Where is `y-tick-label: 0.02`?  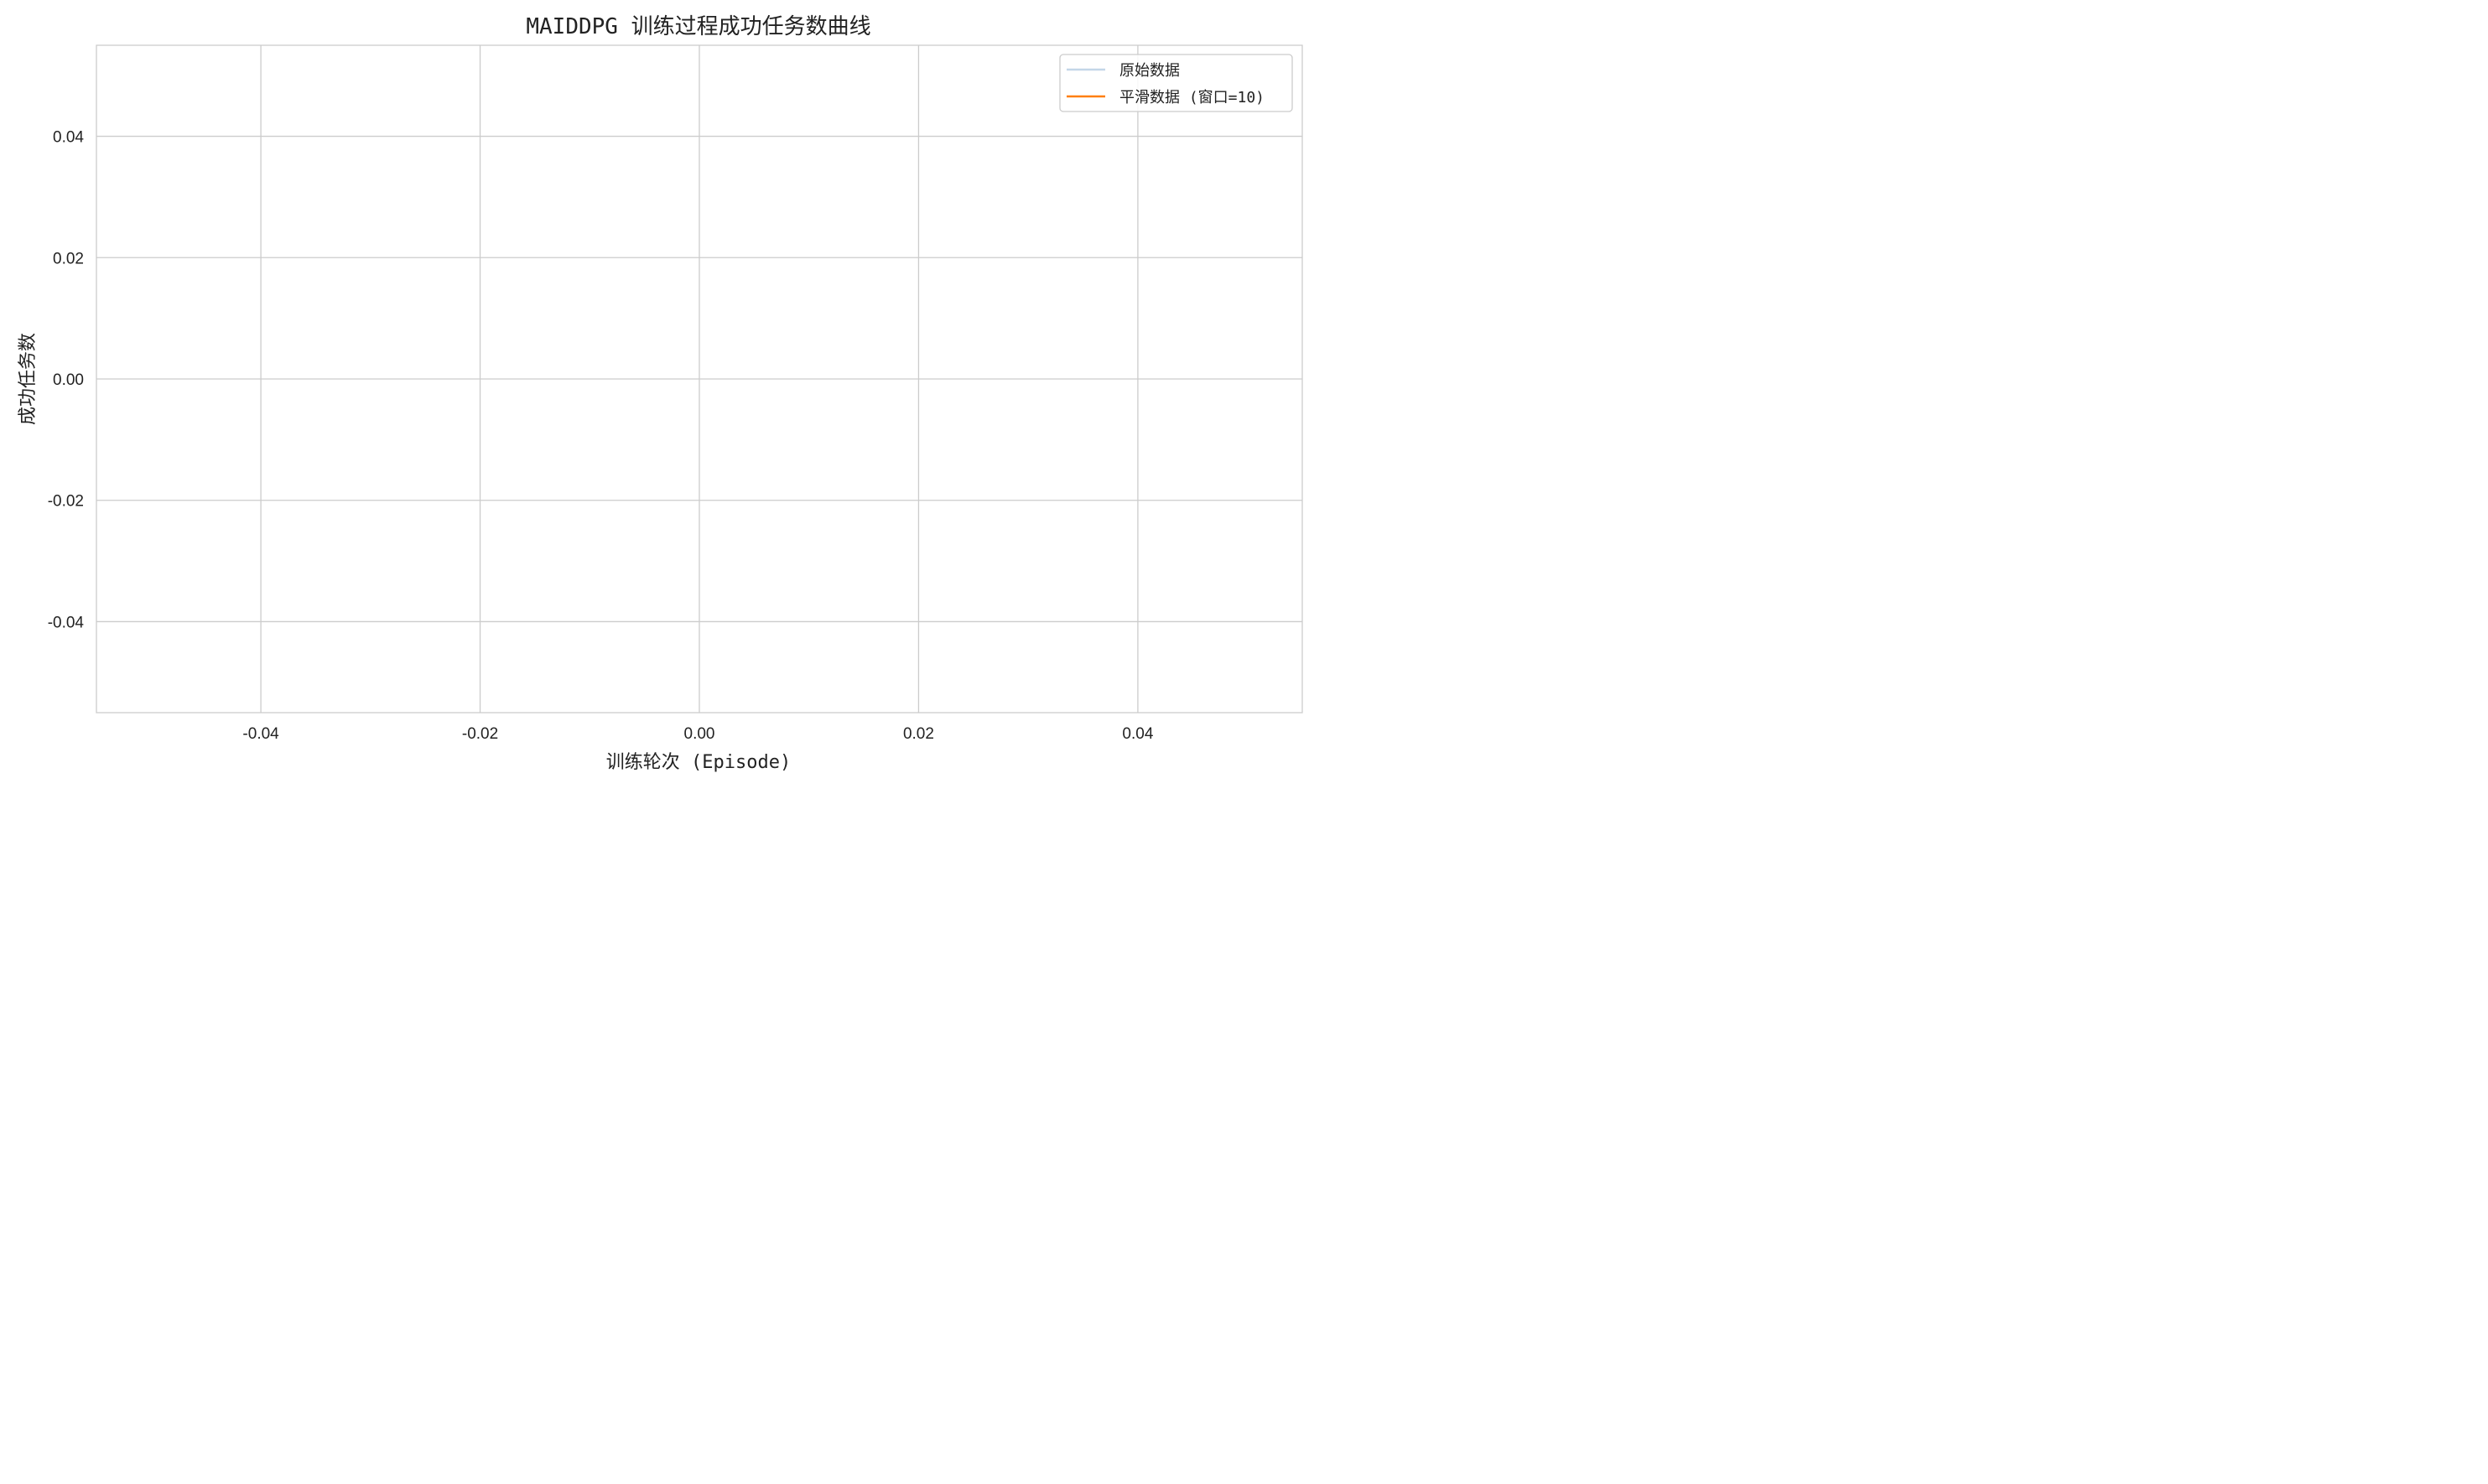
y-tick-label: 0.02 is located at coordinates (68, 258).